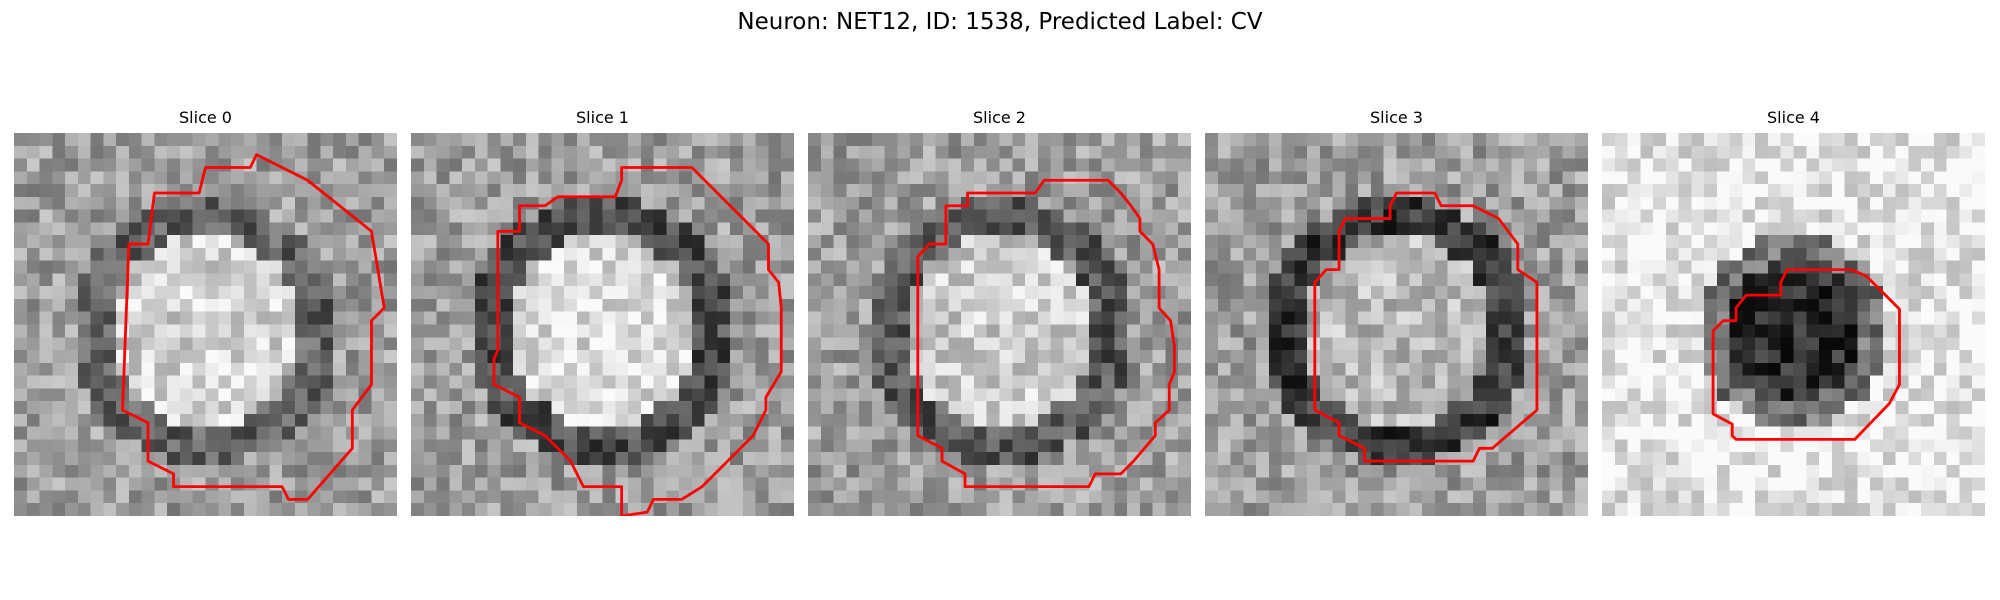 The width and height of the screenshot is (2000, 600). I want to click on slice-panel-3: Slice 3, so click(1396, 312).